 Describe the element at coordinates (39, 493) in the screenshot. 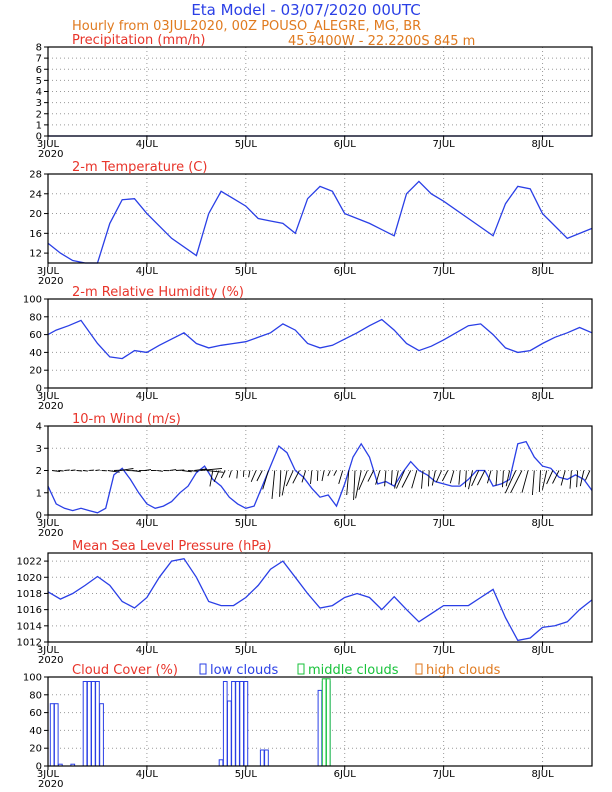

I see `y-tick-label: 1` at that location.